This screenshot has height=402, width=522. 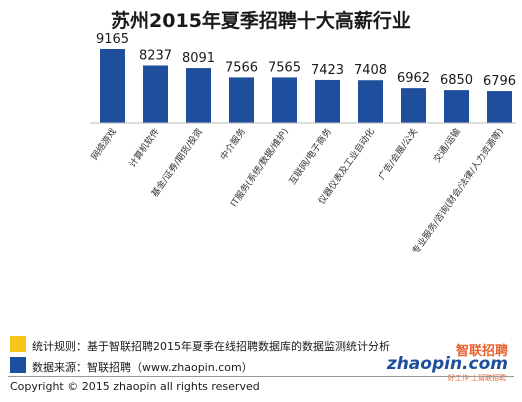 I want to click on category-label: 网络游戏, so click(x=103, y=144).